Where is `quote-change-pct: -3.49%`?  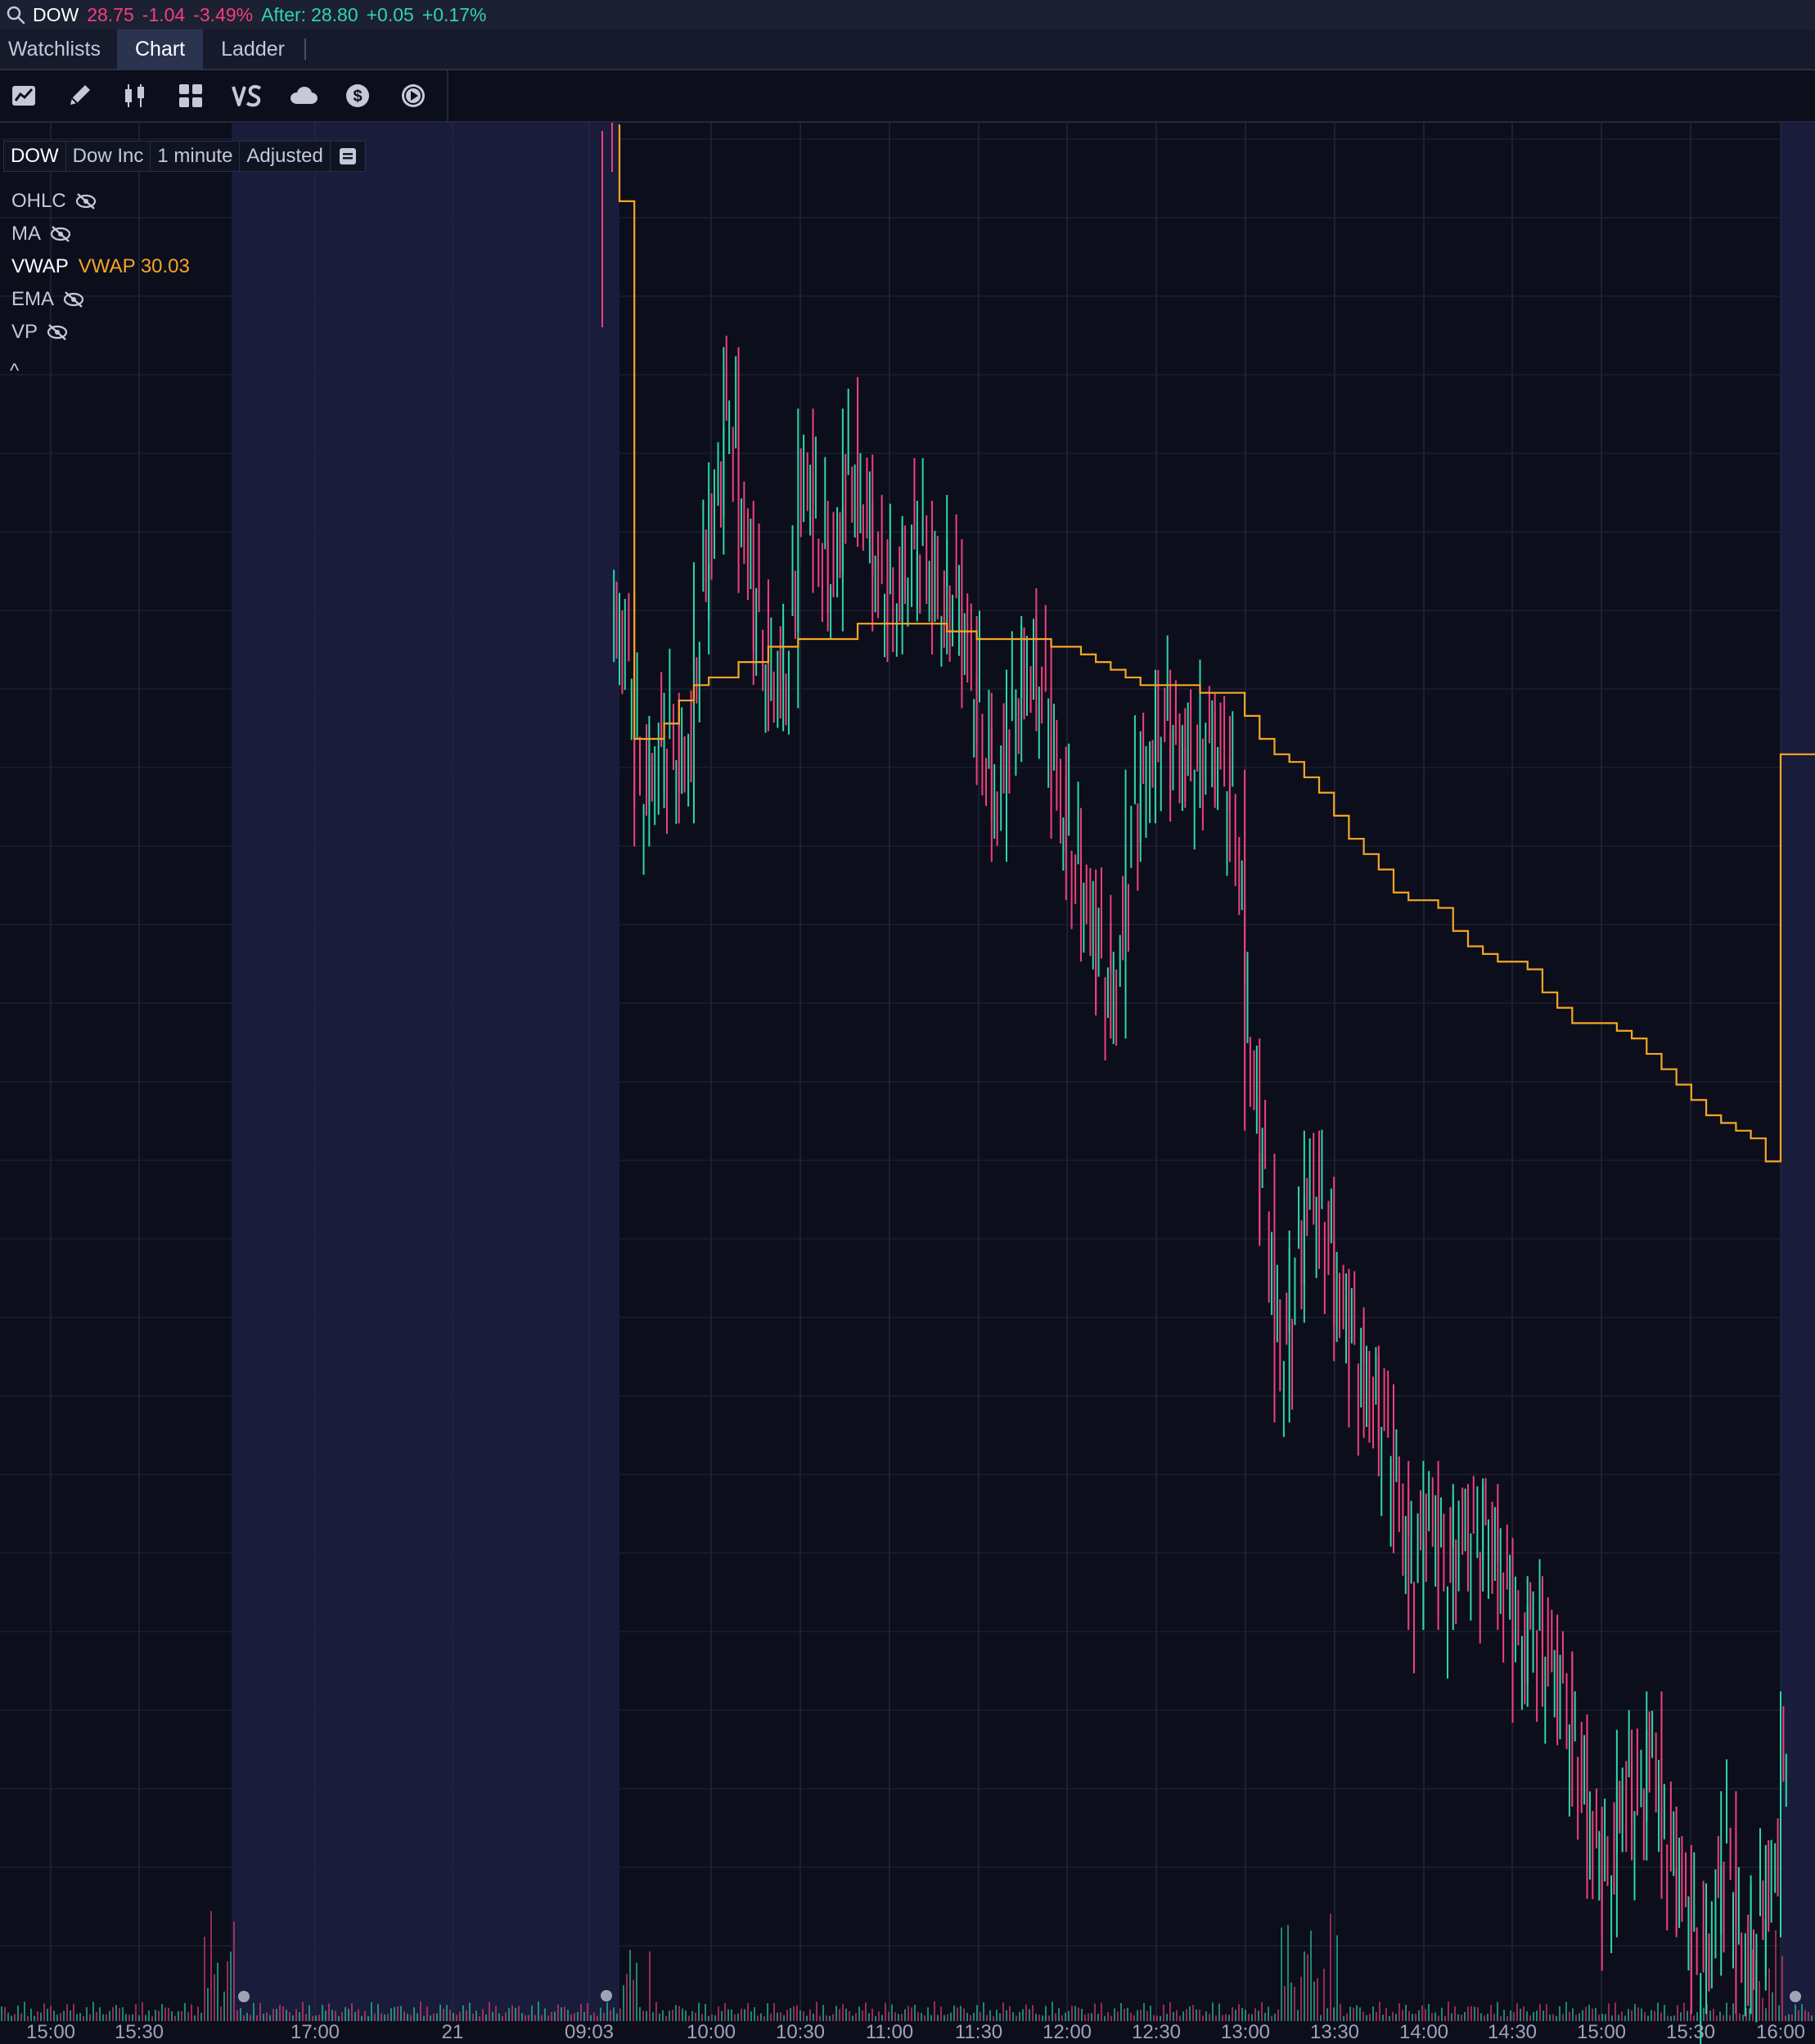 quote-change-pct: -3.49% is located at coordinates (223, 14).